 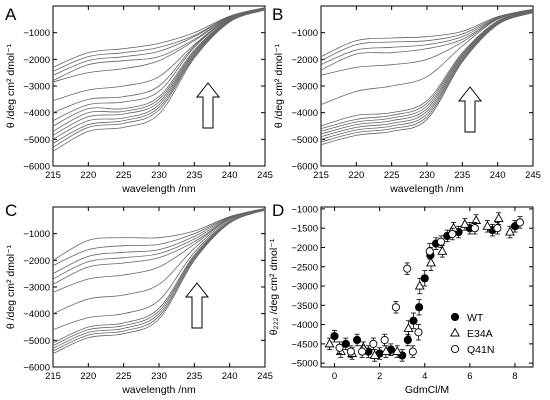 What do you see at coordinates (475, 318) in the screenshot?
I see `legend-label: WT` at bounding box center [475, 318].